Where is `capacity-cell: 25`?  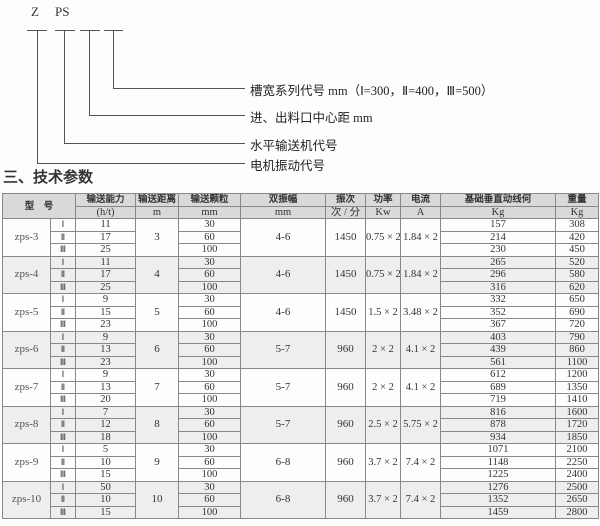
capacity-cell: 25 is located at coordinates (106, 287).